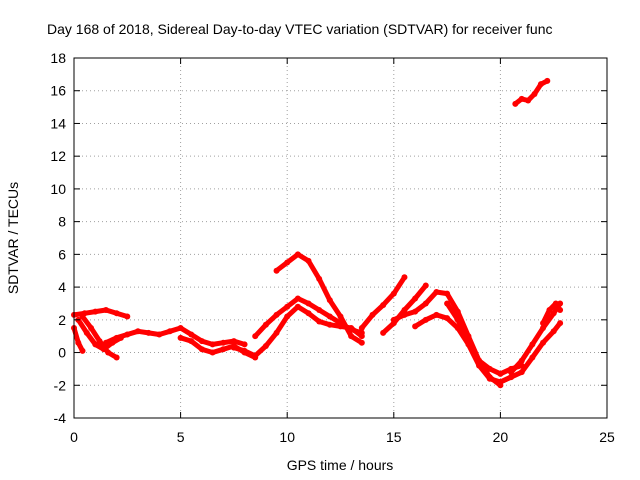 This screenshot has width=640, height=480. I want to click on x-tick-label: 15, so click(394, 437).